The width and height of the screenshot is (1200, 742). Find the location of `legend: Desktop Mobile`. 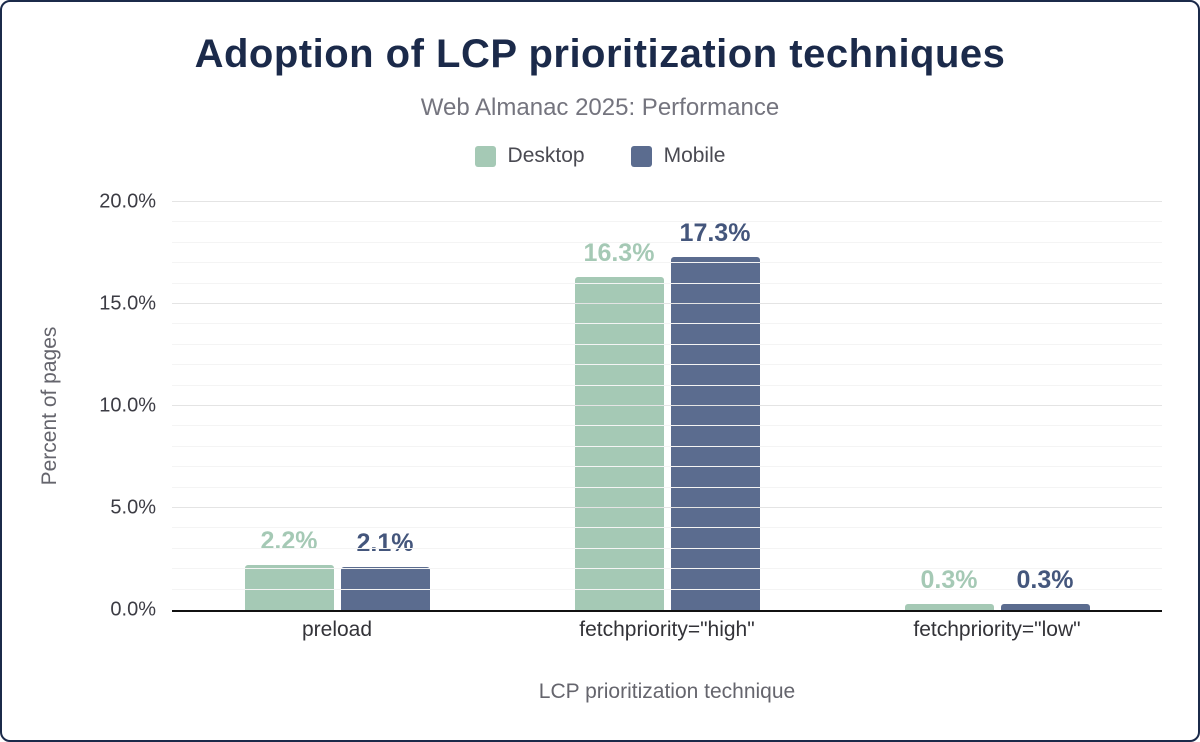

legend: Desktop Mobile is located at coordinates (600, 156).